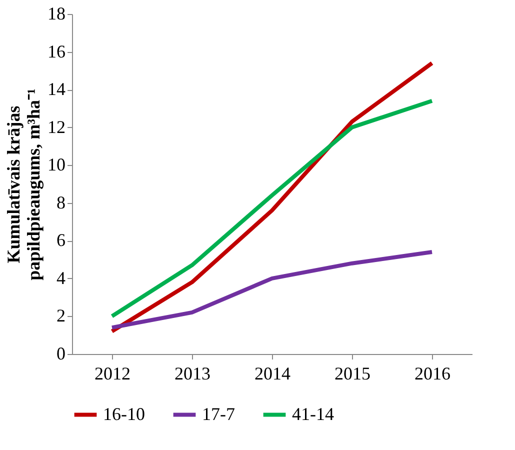 The height and width of the screenshot is (450, 515). What do you see at coordinates (218, 414) in the screenshot?
I see `legend-label: 17-7` at bounding box center [218, 414].